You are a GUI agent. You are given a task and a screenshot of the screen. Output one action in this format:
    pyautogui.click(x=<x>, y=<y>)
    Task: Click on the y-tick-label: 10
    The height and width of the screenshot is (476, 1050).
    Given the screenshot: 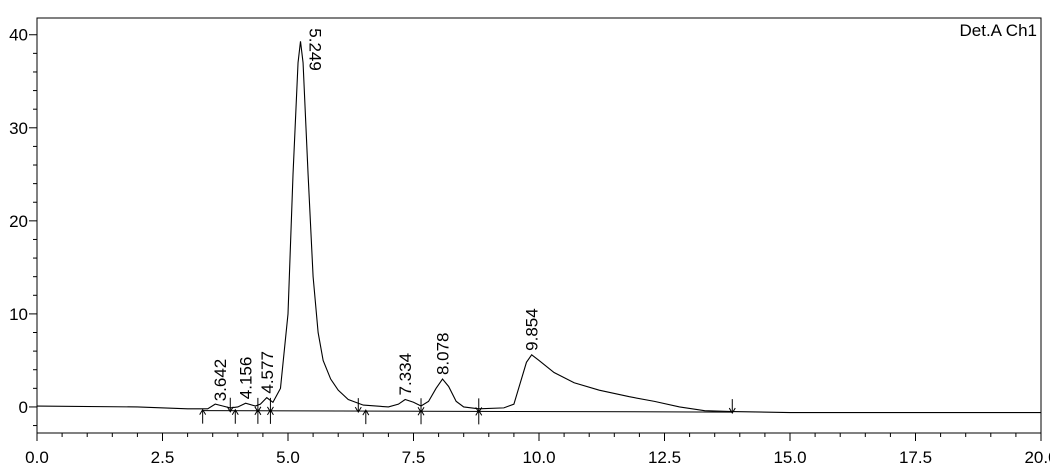 What is the action you would take?
    pyautogui.click(x=18, y=314)
    